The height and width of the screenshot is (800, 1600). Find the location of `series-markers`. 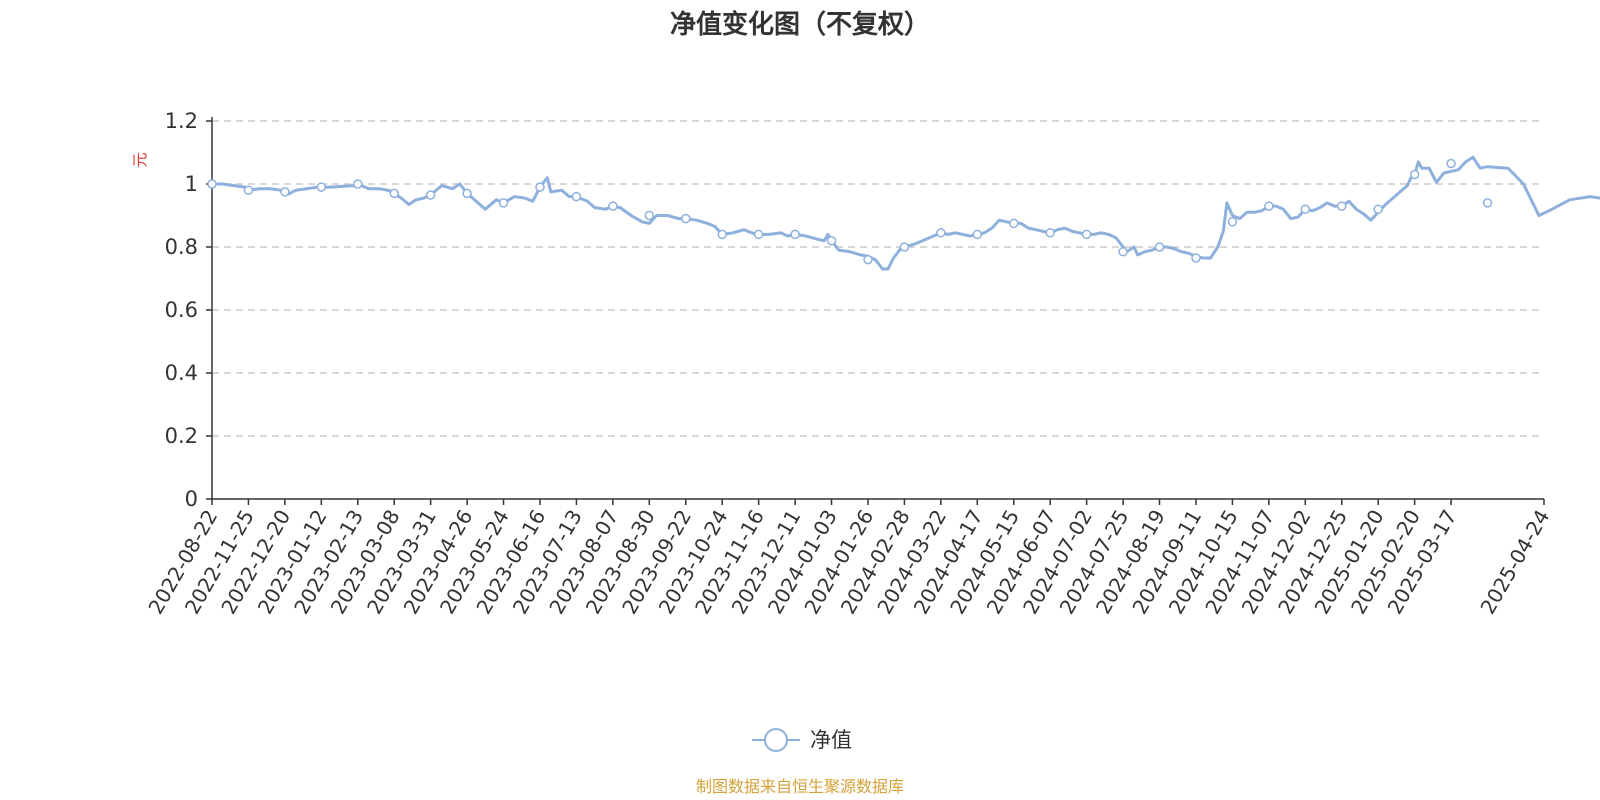

series-markers is located at coordinates (850, 211).